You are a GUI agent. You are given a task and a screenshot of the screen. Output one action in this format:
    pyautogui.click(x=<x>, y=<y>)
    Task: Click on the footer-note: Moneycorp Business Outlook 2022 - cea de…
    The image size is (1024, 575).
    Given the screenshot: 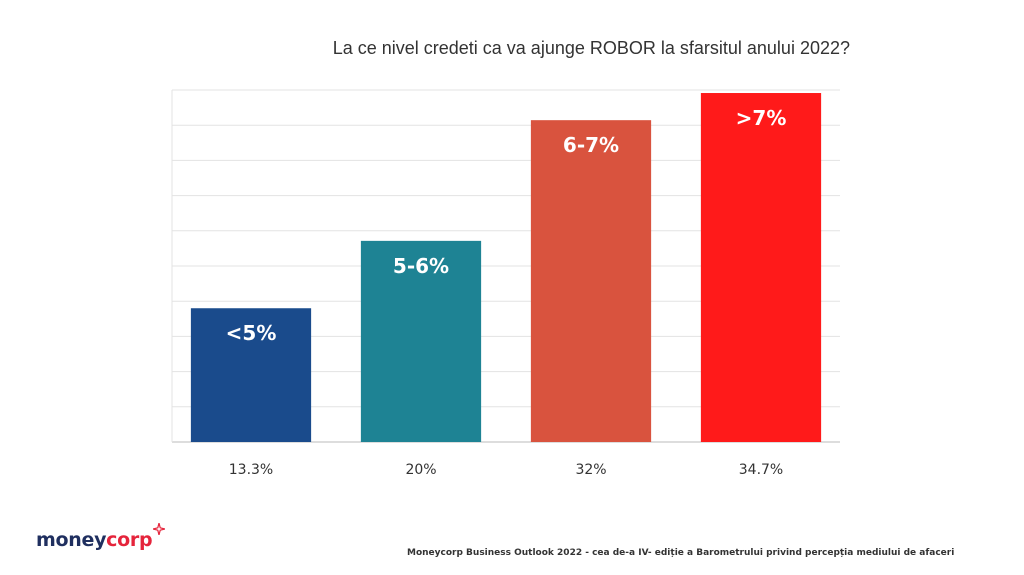 What is the action you would take?
    pyautogui.click(x=681, y=553)
    